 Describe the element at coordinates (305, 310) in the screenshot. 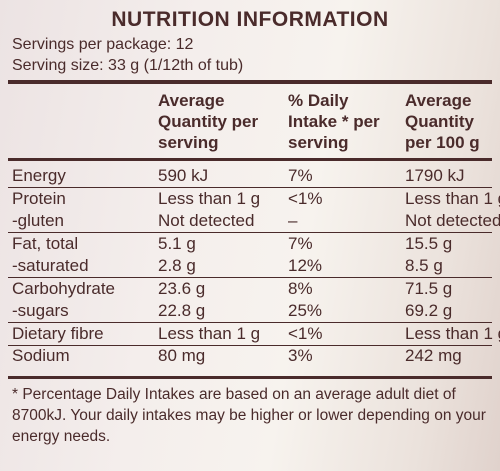

I see `row-value: 25%` at that location.